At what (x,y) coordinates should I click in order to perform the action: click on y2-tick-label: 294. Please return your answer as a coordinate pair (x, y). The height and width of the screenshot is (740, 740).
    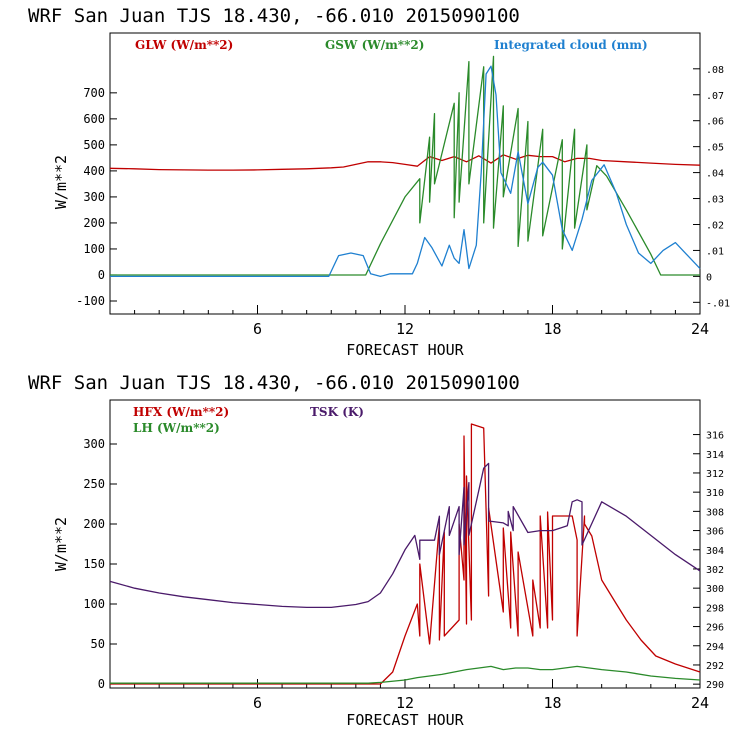
    Looking at the image, I should click on (715, 647).